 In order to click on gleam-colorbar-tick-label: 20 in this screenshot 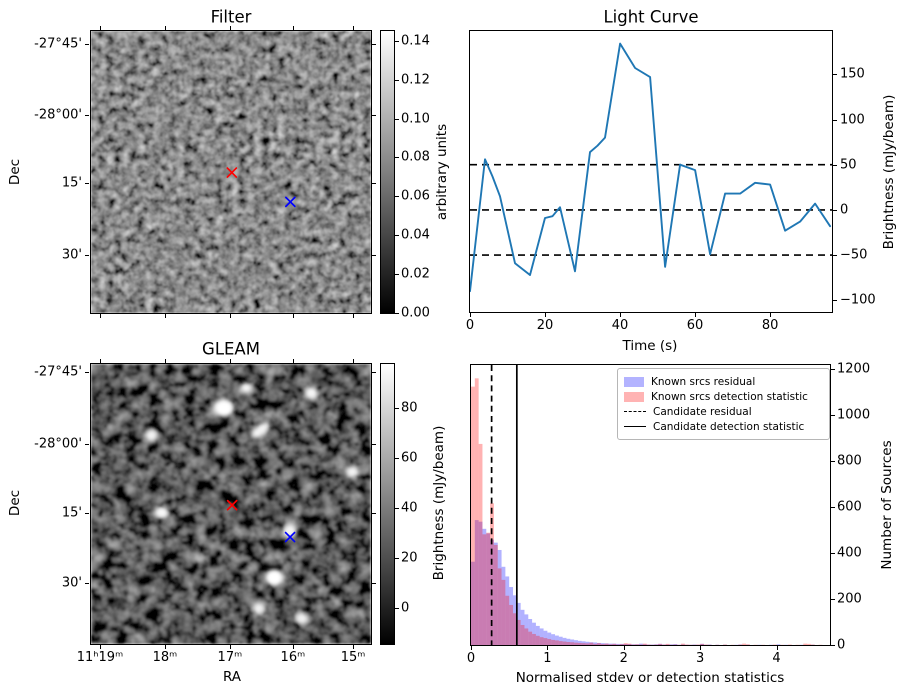, I will do `click(409, 558)`.